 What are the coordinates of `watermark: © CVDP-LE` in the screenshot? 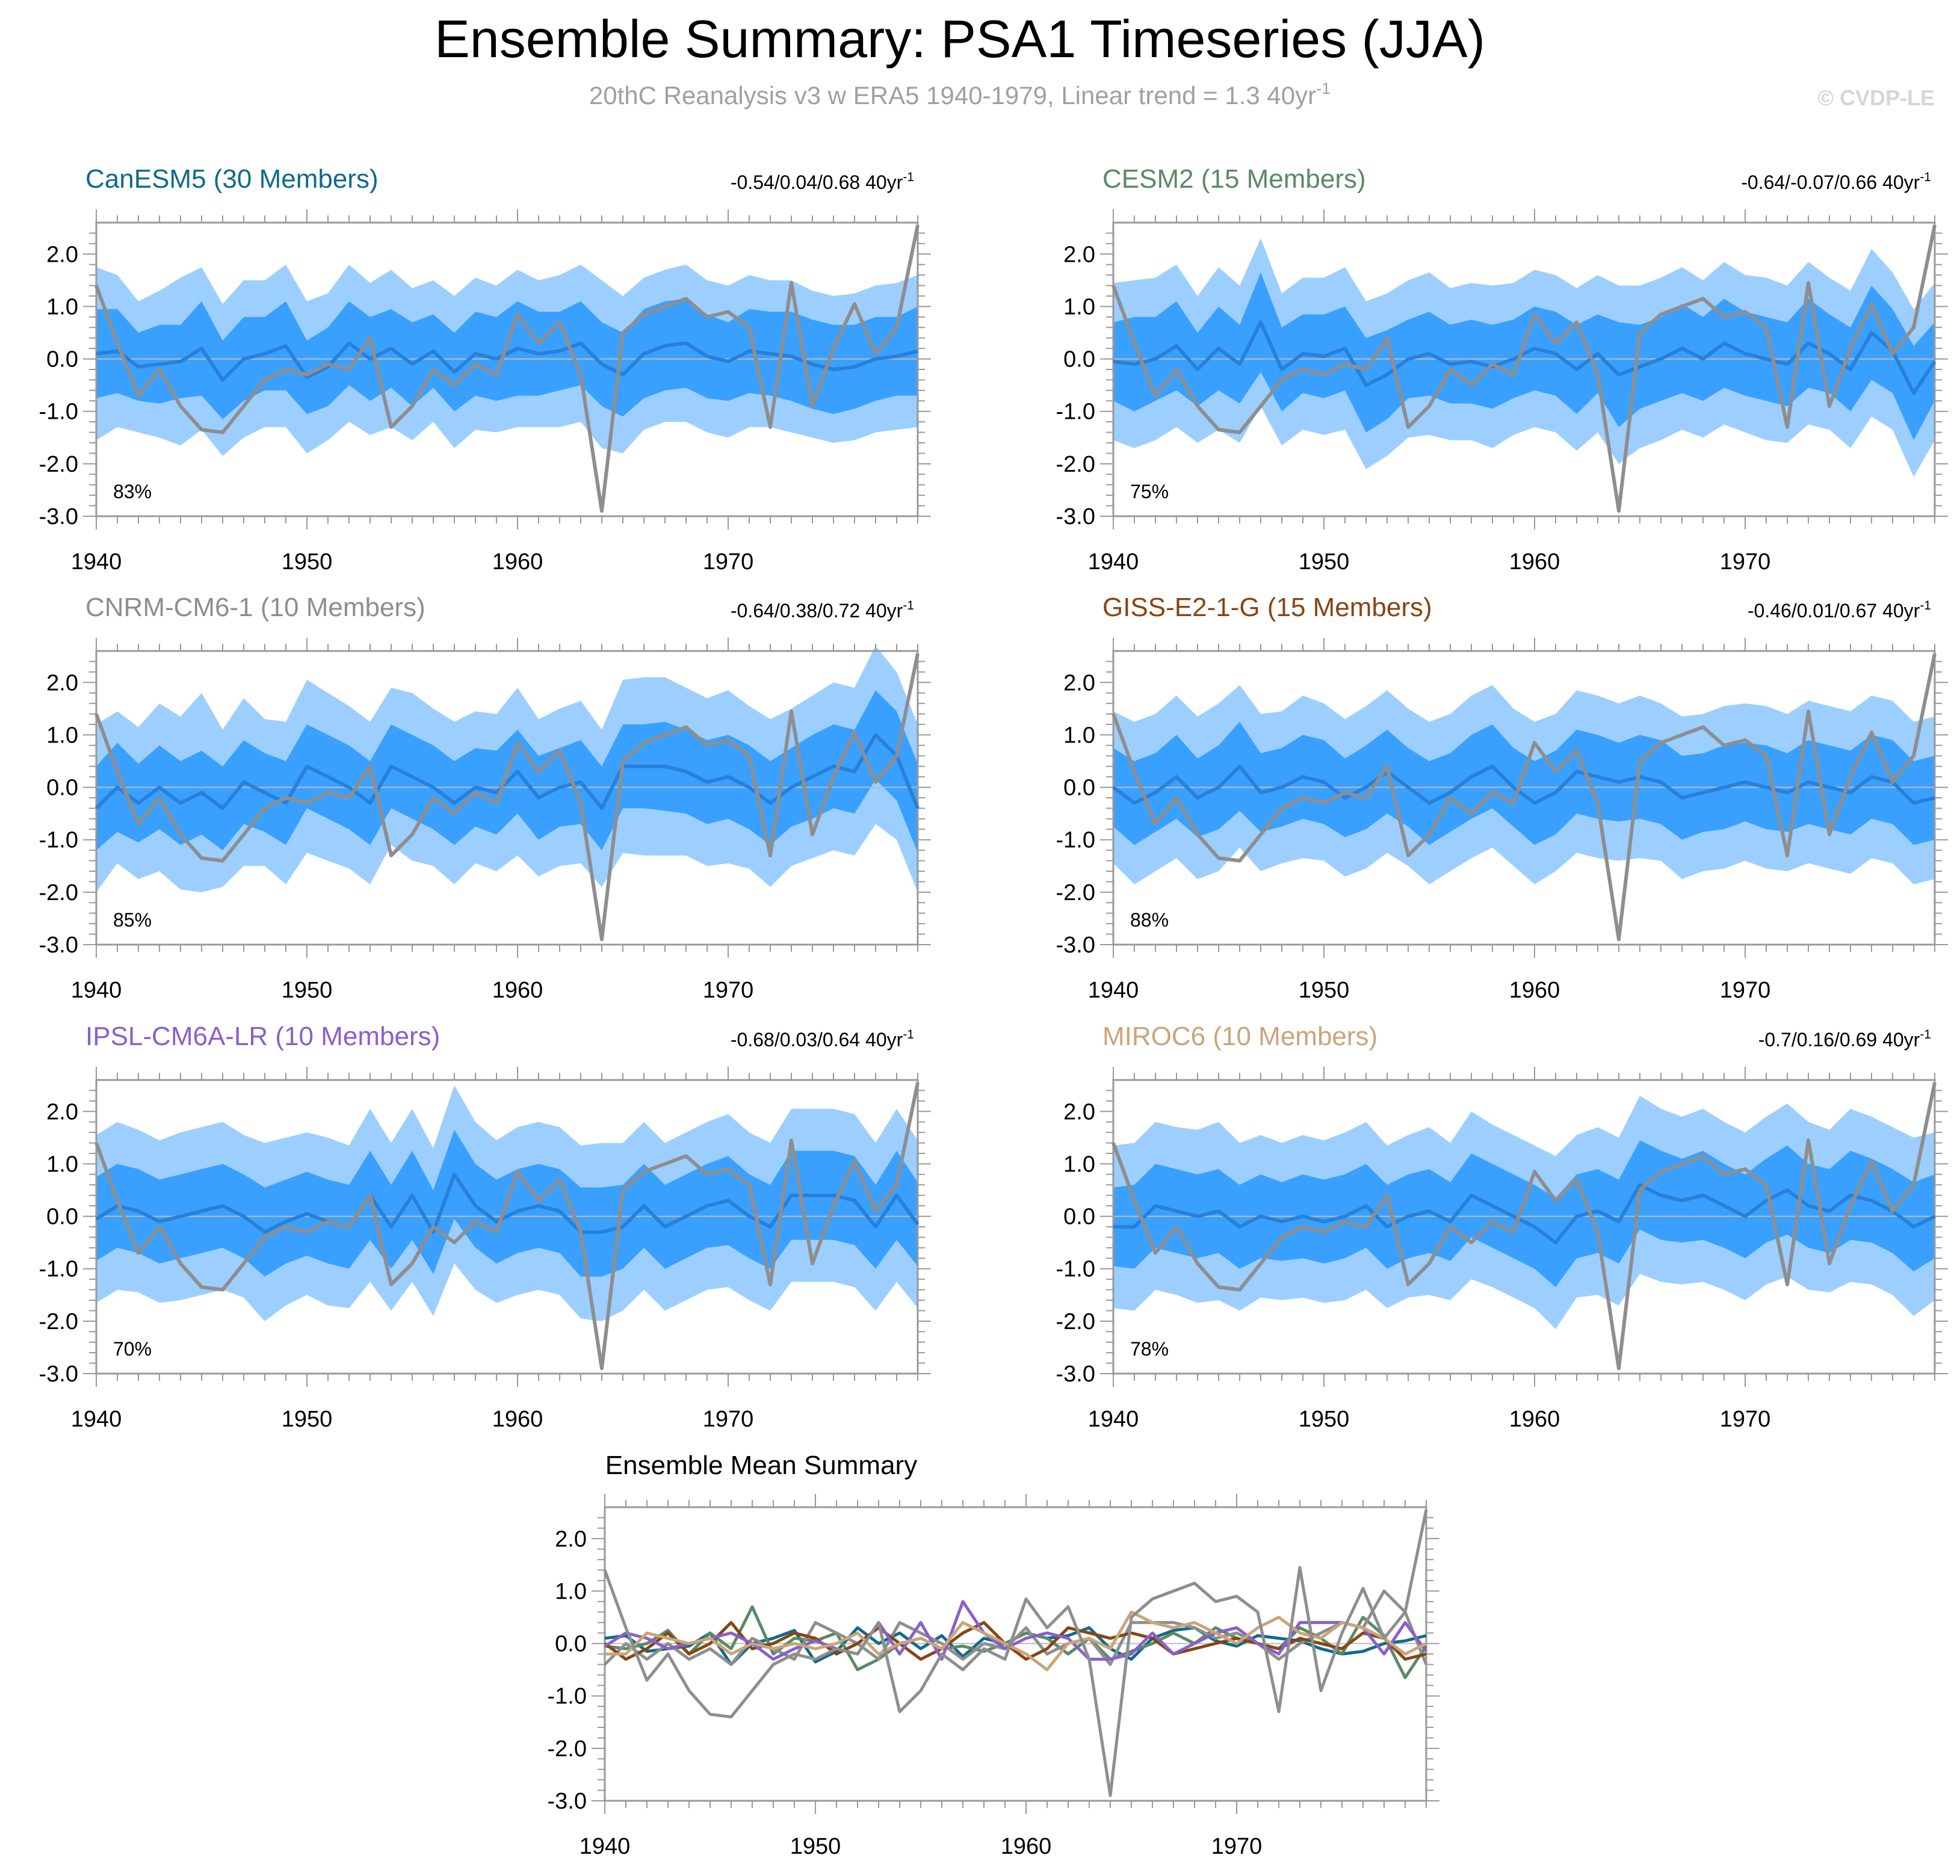 It's located at (1876, 98).